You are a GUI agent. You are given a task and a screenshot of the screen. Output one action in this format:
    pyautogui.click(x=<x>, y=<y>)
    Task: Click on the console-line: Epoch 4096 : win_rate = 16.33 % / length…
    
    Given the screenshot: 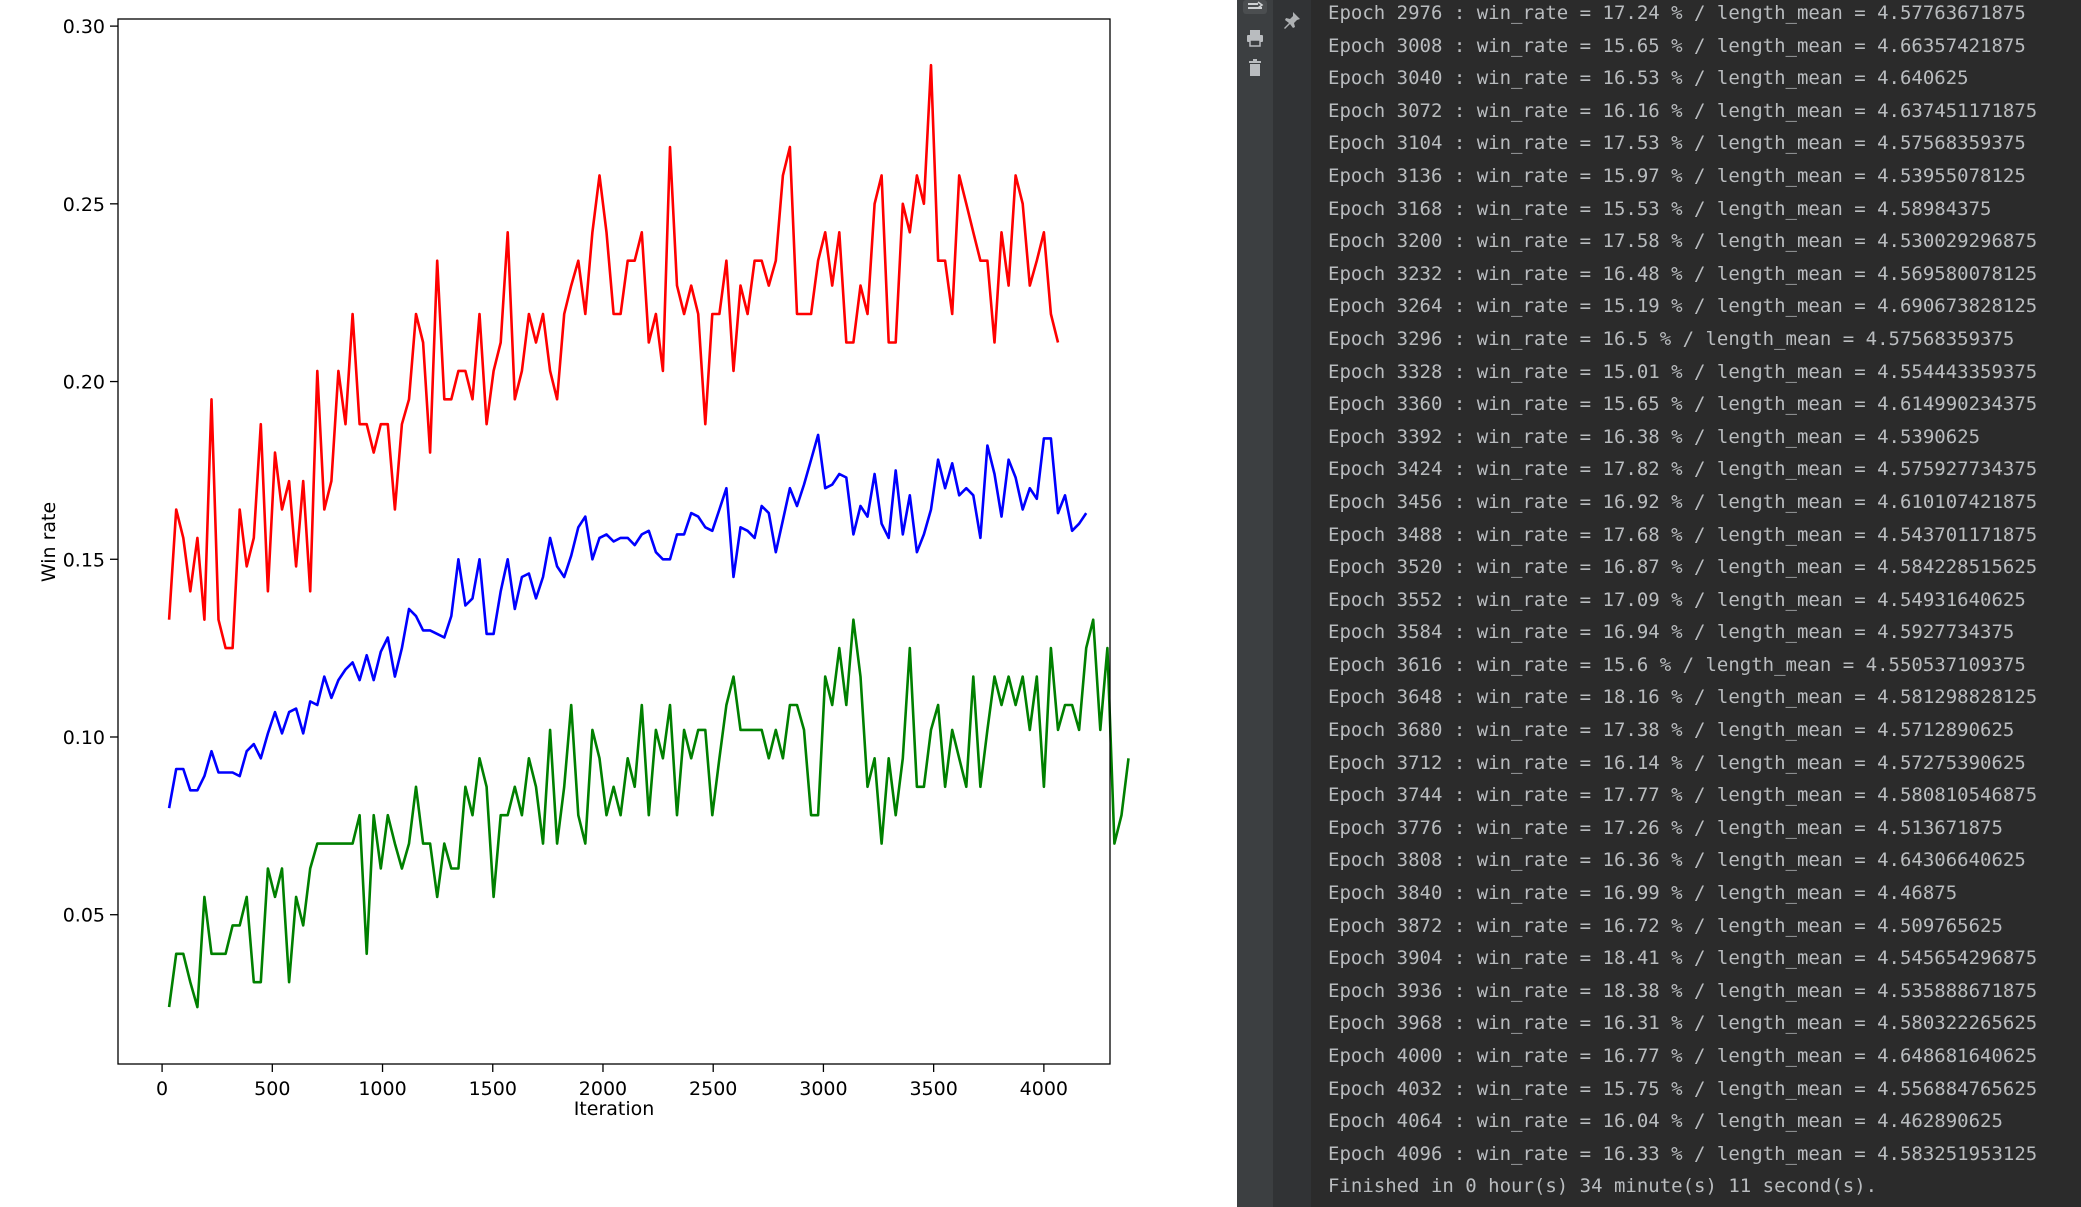 What is the action you would take?
    pyautogui.click(x=1683, y=1153)
    